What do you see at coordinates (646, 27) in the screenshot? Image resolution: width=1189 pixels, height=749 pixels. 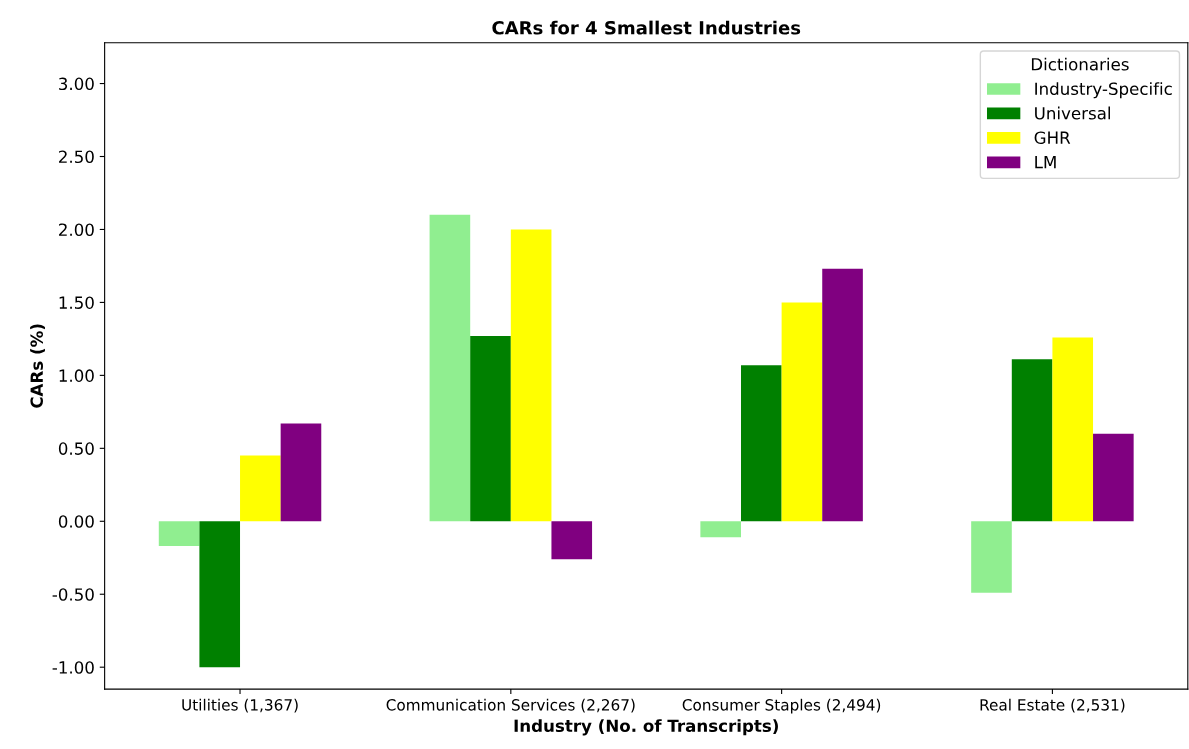 I see `chart-title: CARs for 4 Smallest Industries` at bounding box center [646, 27].